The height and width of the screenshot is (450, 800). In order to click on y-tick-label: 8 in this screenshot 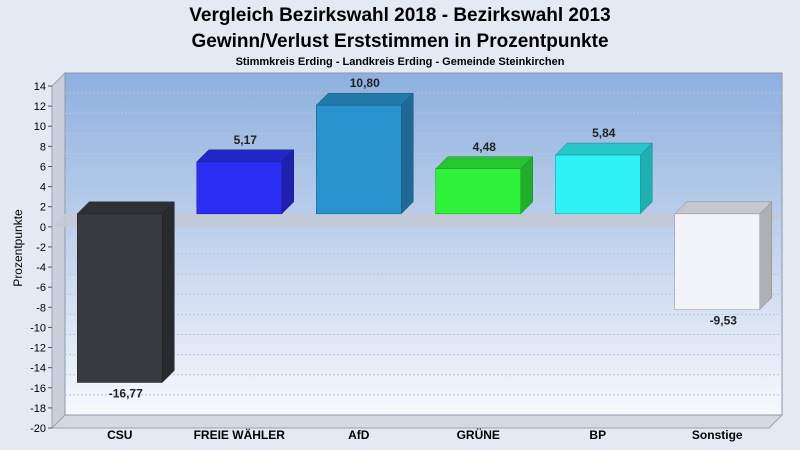, I will do `click(43, 147)`.